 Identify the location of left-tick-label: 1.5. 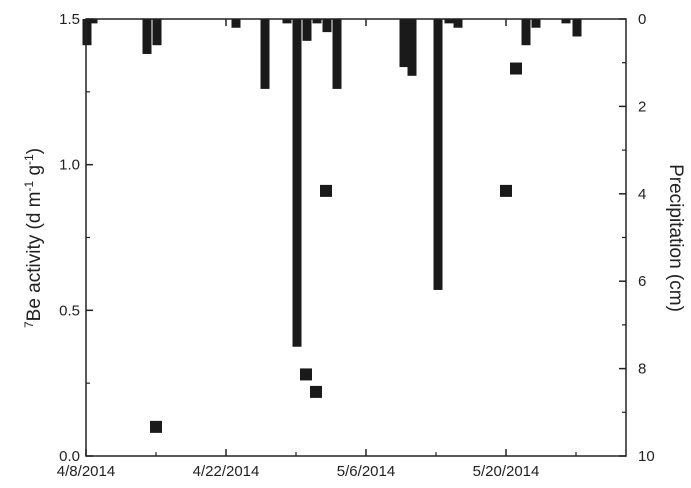
(69, 19).